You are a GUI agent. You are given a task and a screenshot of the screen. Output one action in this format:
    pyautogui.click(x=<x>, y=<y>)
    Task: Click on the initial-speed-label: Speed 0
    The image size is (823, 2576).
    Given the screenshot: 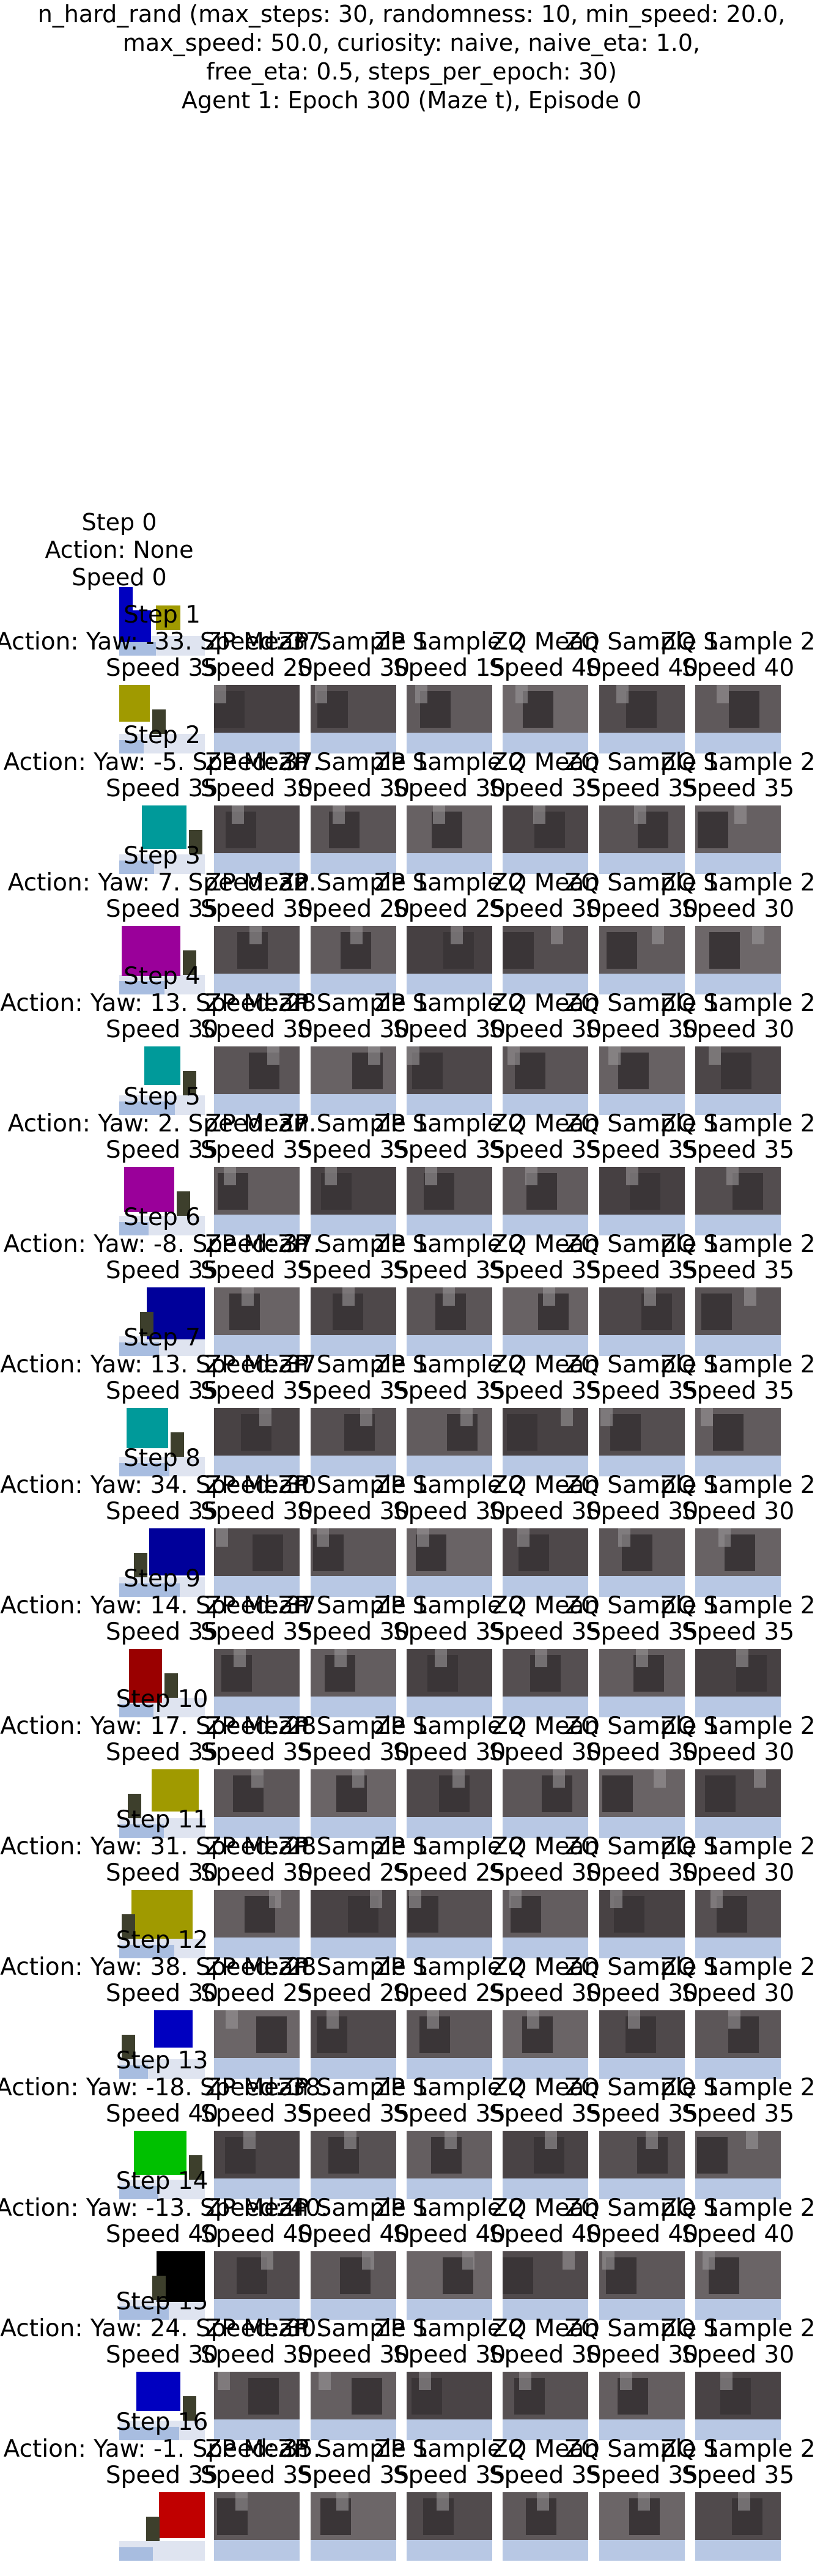 What is the action you would take?
    pyautogui.click(x=119, y=577)
    